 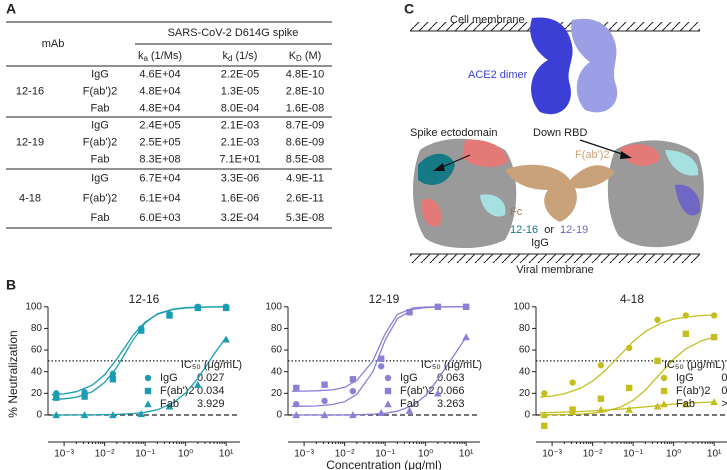 What do you see at coordinates (11, 9) in the screenshot?
I see `panel-label: A` at bounding box center [11, 9].